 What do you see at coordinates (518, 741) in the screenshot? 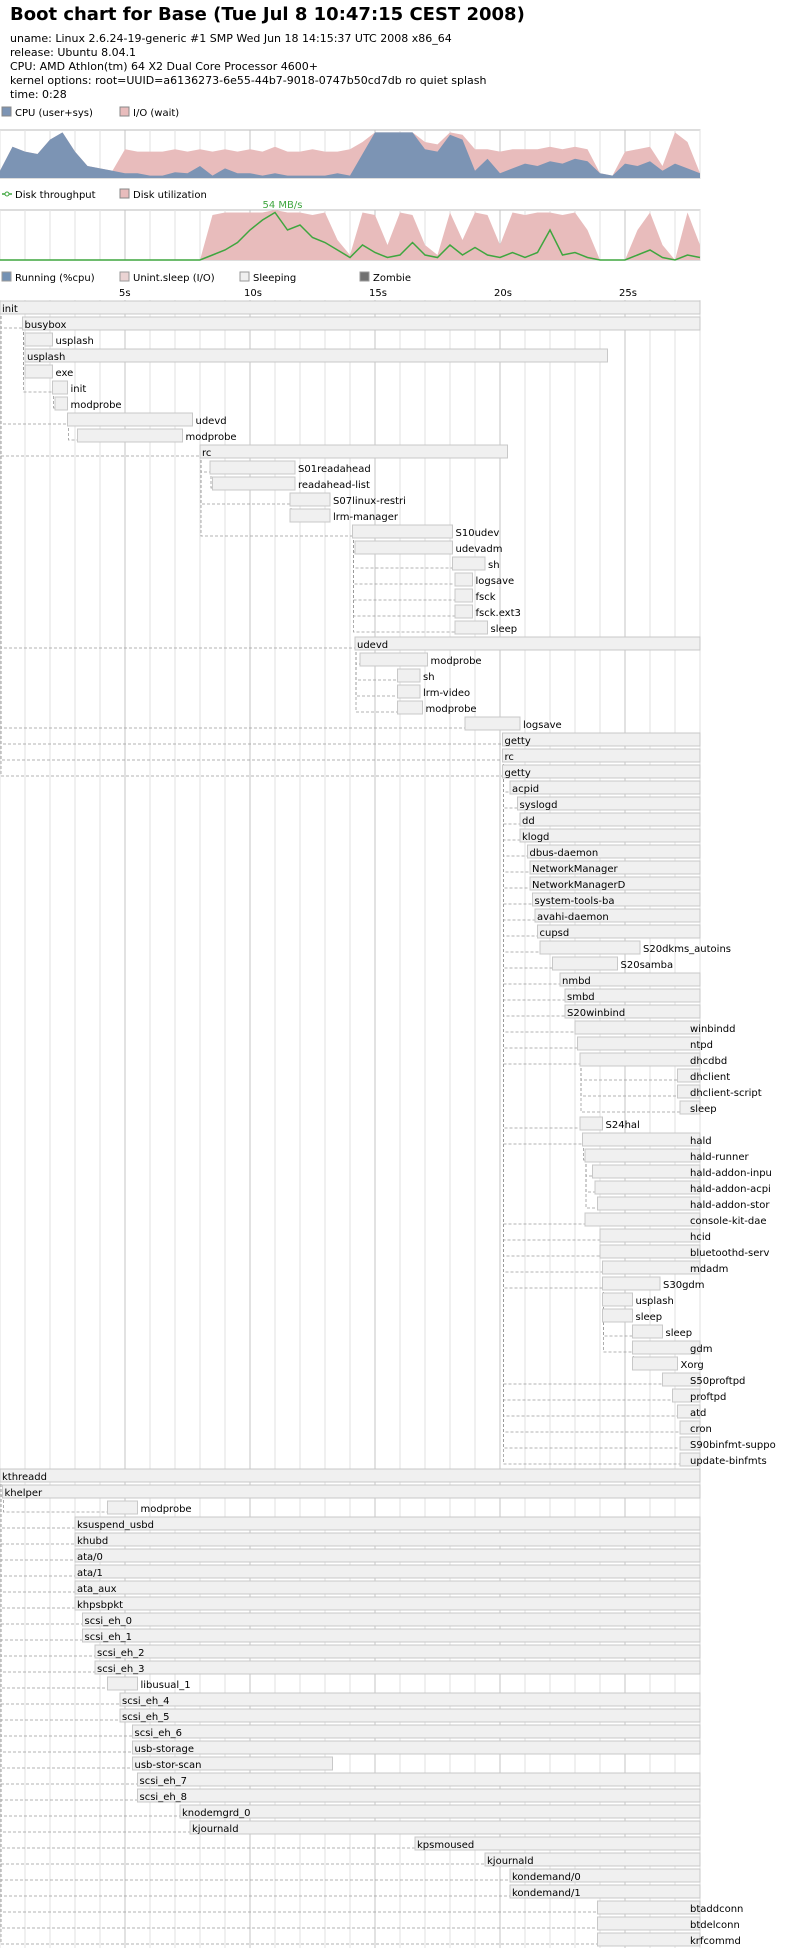
I see `process-label: getty` at bounding box center [518, 741].